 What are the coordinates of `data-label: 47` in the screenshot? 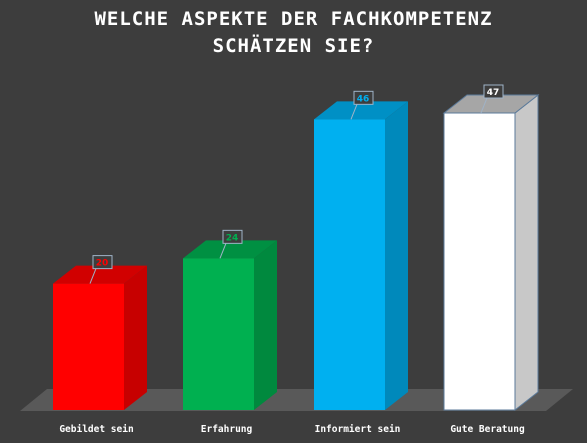 It's located at (493, 93).